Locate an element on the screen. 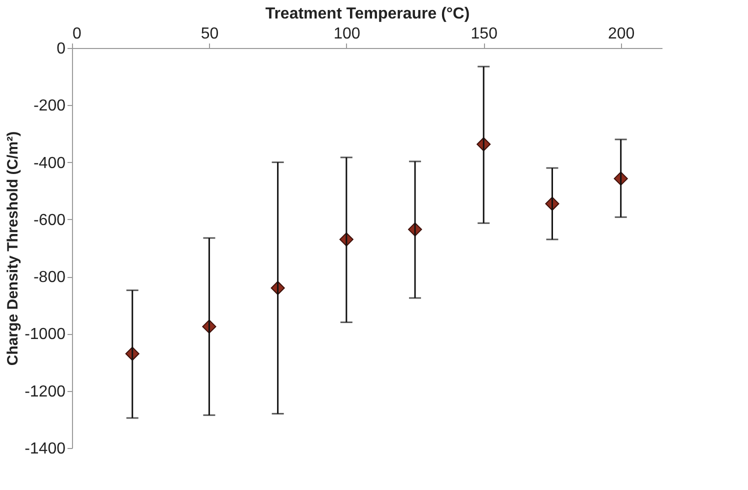 This screenshot has width=748, height=490. y-tick-label: 0 is located at coordinates (61, 49).